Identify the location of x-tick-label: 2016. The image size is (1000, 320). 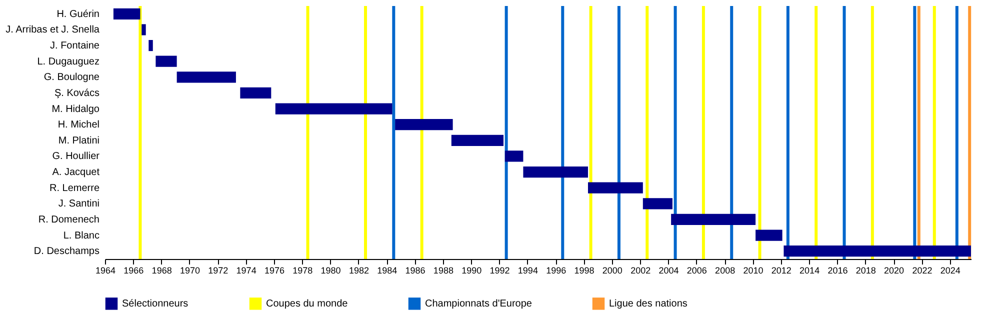
(838, 271).